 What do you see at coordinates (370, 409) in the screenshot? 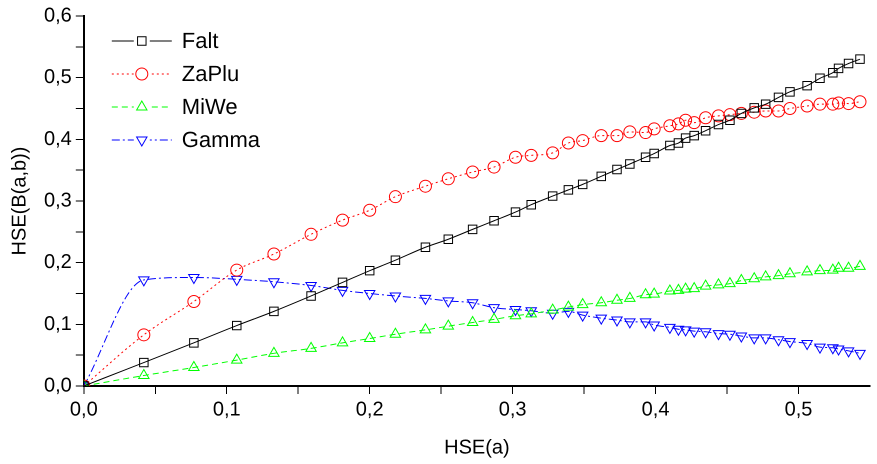
I see `x-tick-label: 0,2` at bounding box center [370, 409].